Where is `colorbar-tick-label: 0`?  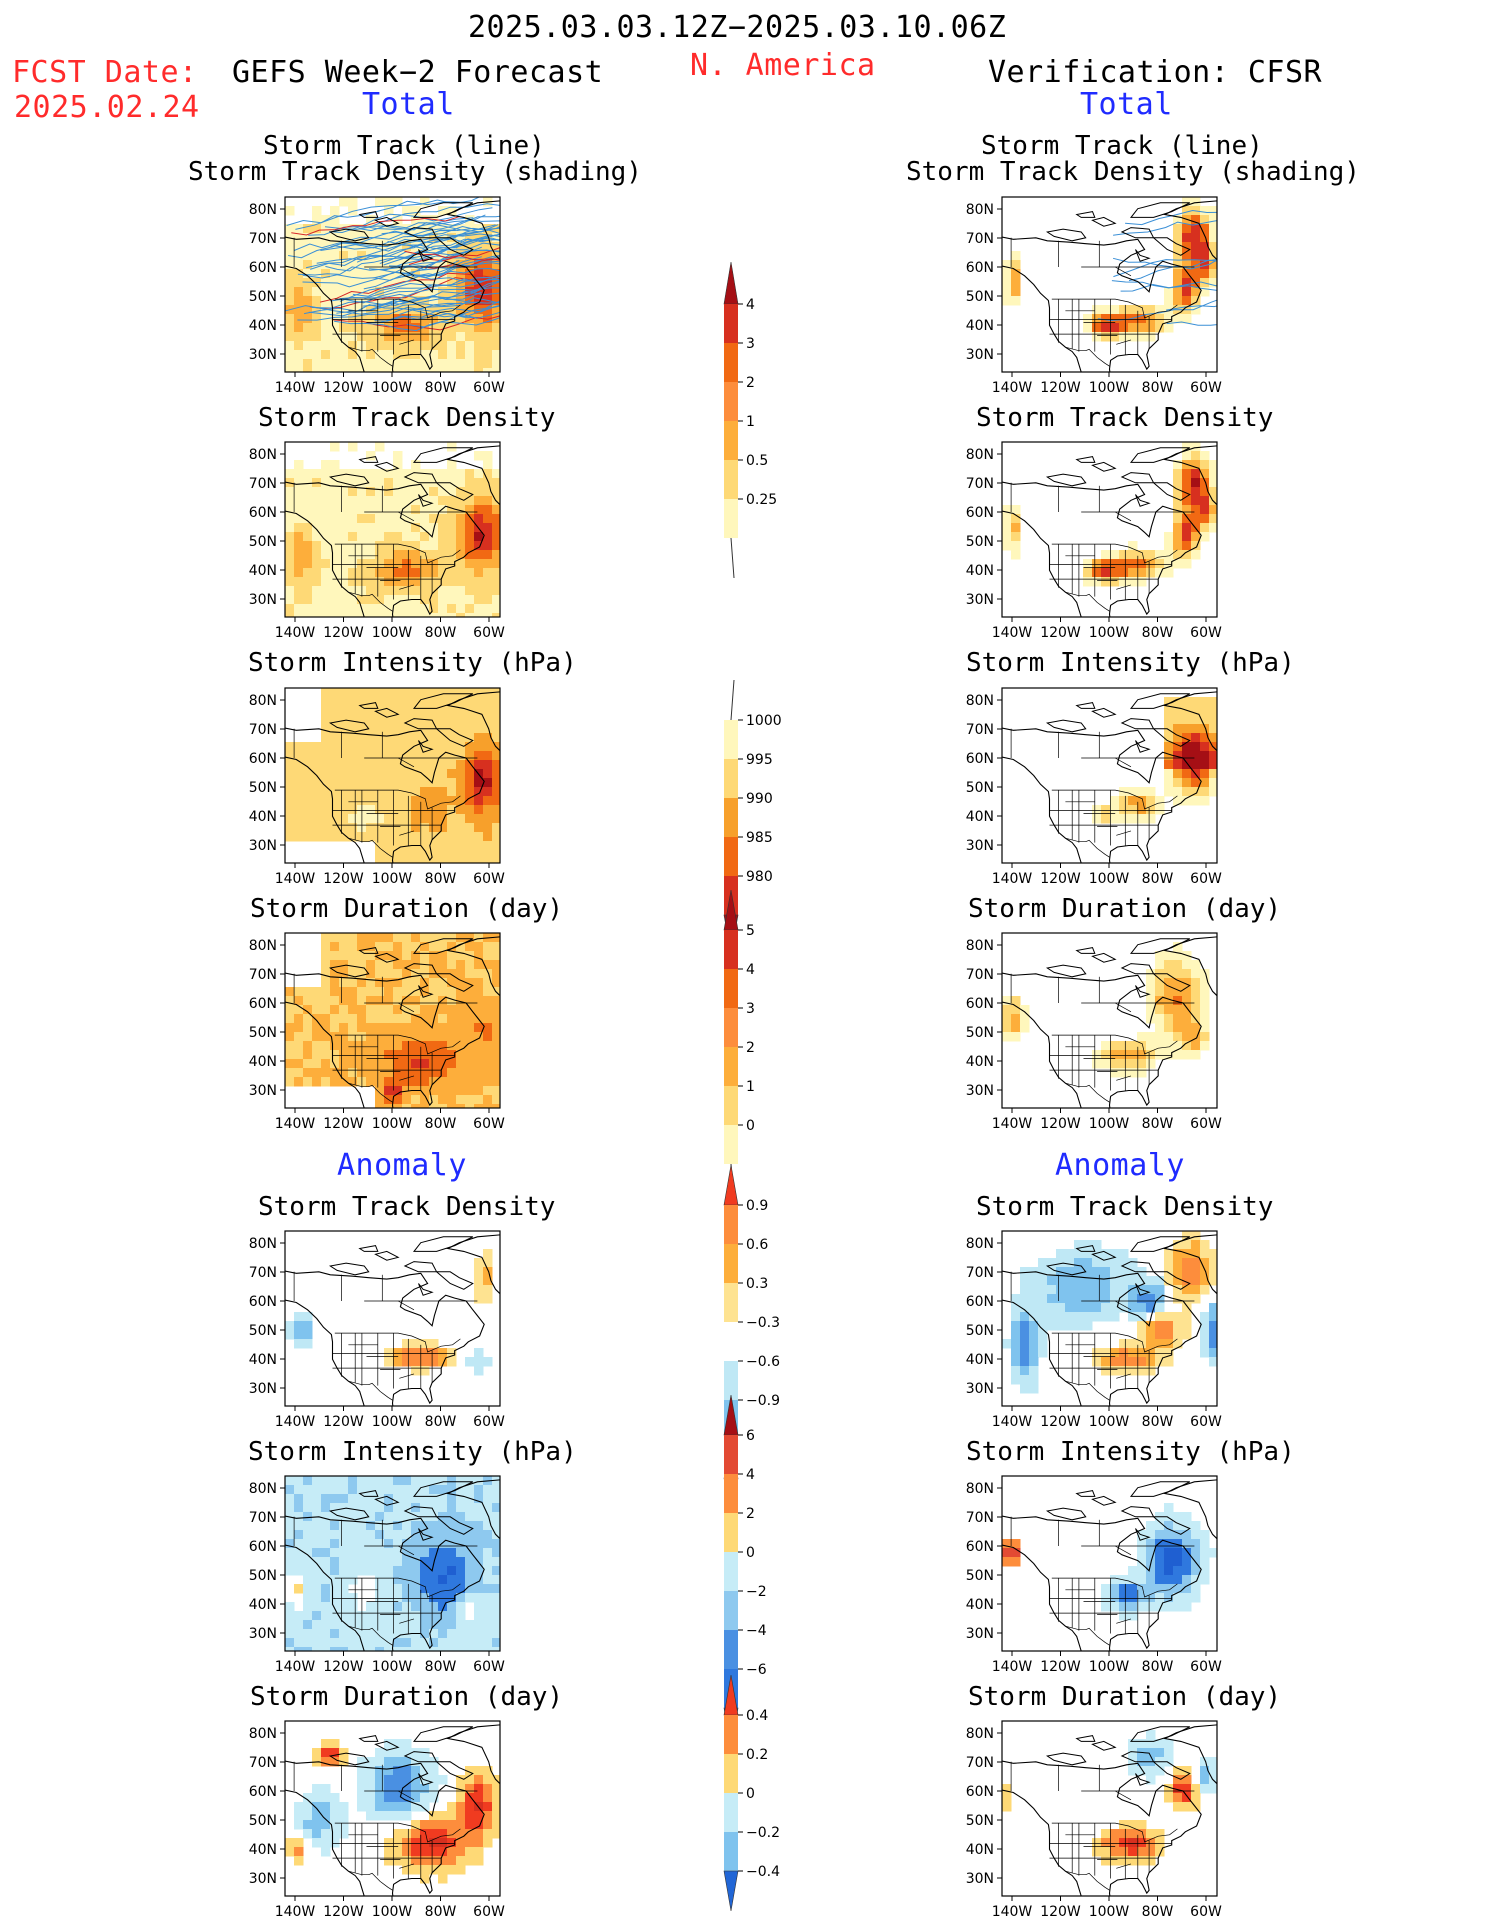 colorbar-tick-label: 0 is located at coordinates (750, 1126).